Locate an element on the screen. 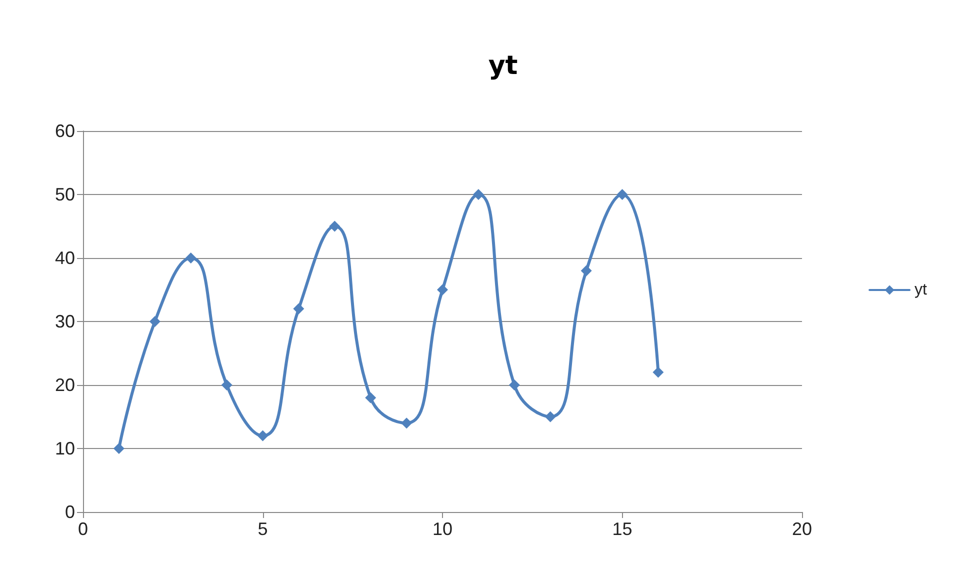  x-tick-label: 0 is located at coordinates (83, 529).